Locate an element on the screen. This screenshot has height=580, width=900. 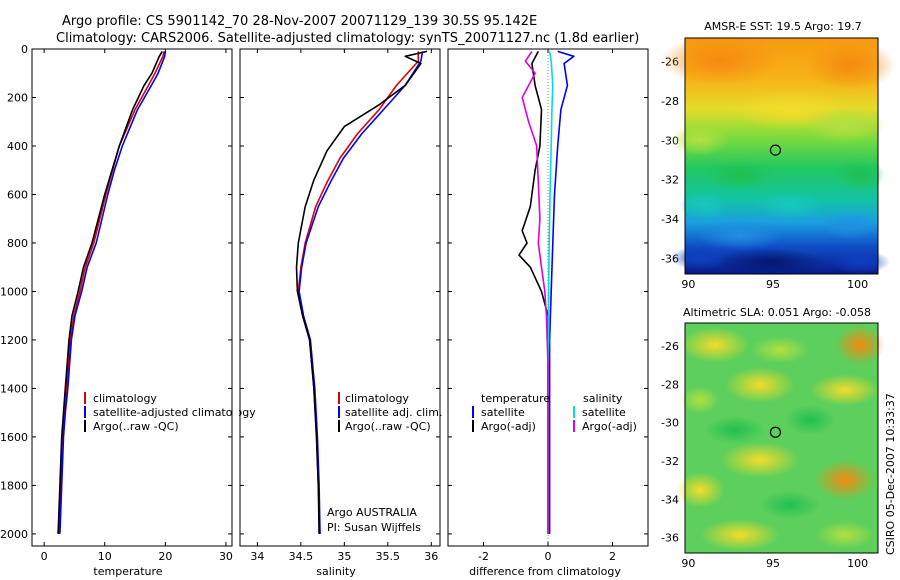
x-tick-label: -2 is located at coordinates (483, 556).